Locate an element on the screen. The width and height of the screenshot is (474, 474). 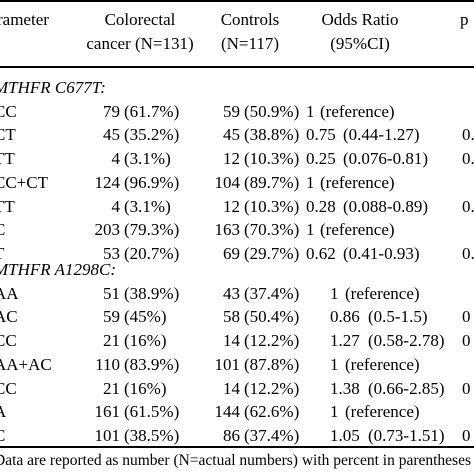
row-cases-count: 45 is located at coordinates (111, 135).